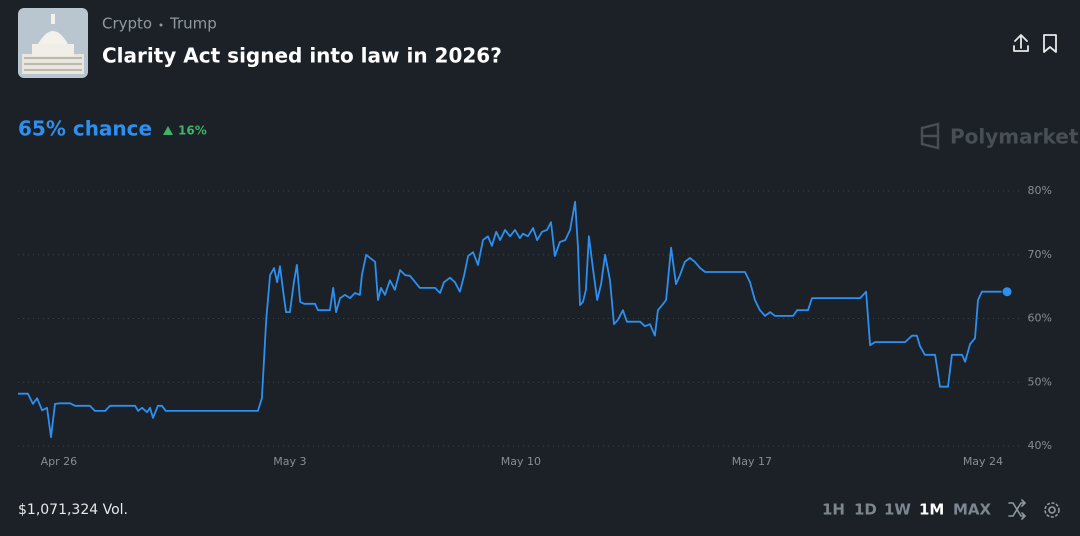 The image size is (1080, 536). I want to click on brand-logo, so click(930, 136).